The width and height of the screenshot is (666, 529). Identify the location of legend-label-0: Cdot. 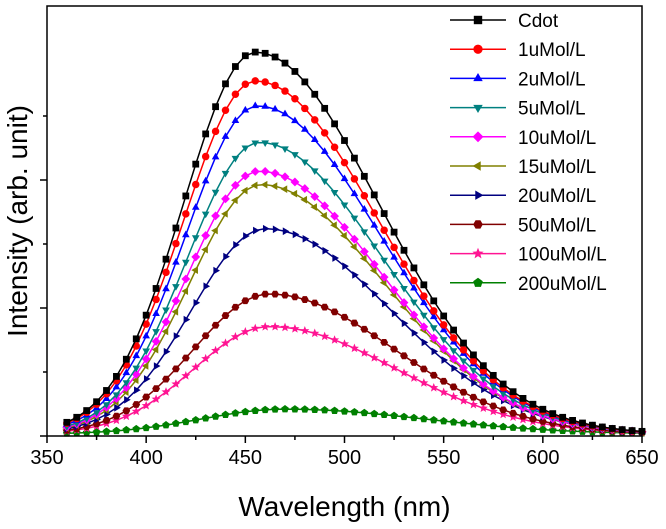
(538, 21).